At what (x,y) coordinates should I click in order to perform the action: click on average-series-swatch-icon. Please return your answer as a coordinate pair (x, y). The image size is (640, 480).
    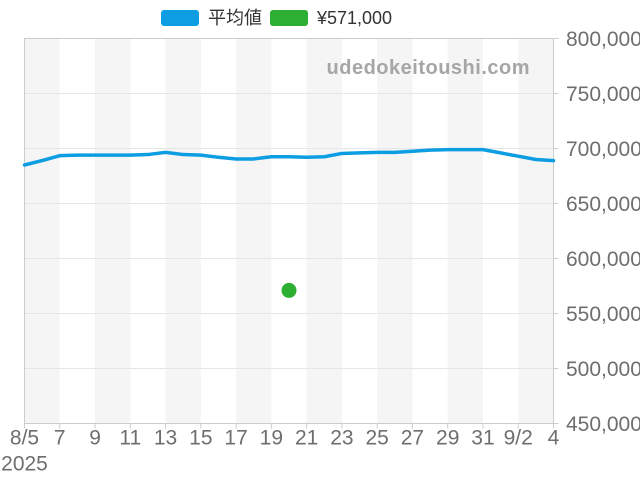
    Looking at the image, I should click on (179, 18).